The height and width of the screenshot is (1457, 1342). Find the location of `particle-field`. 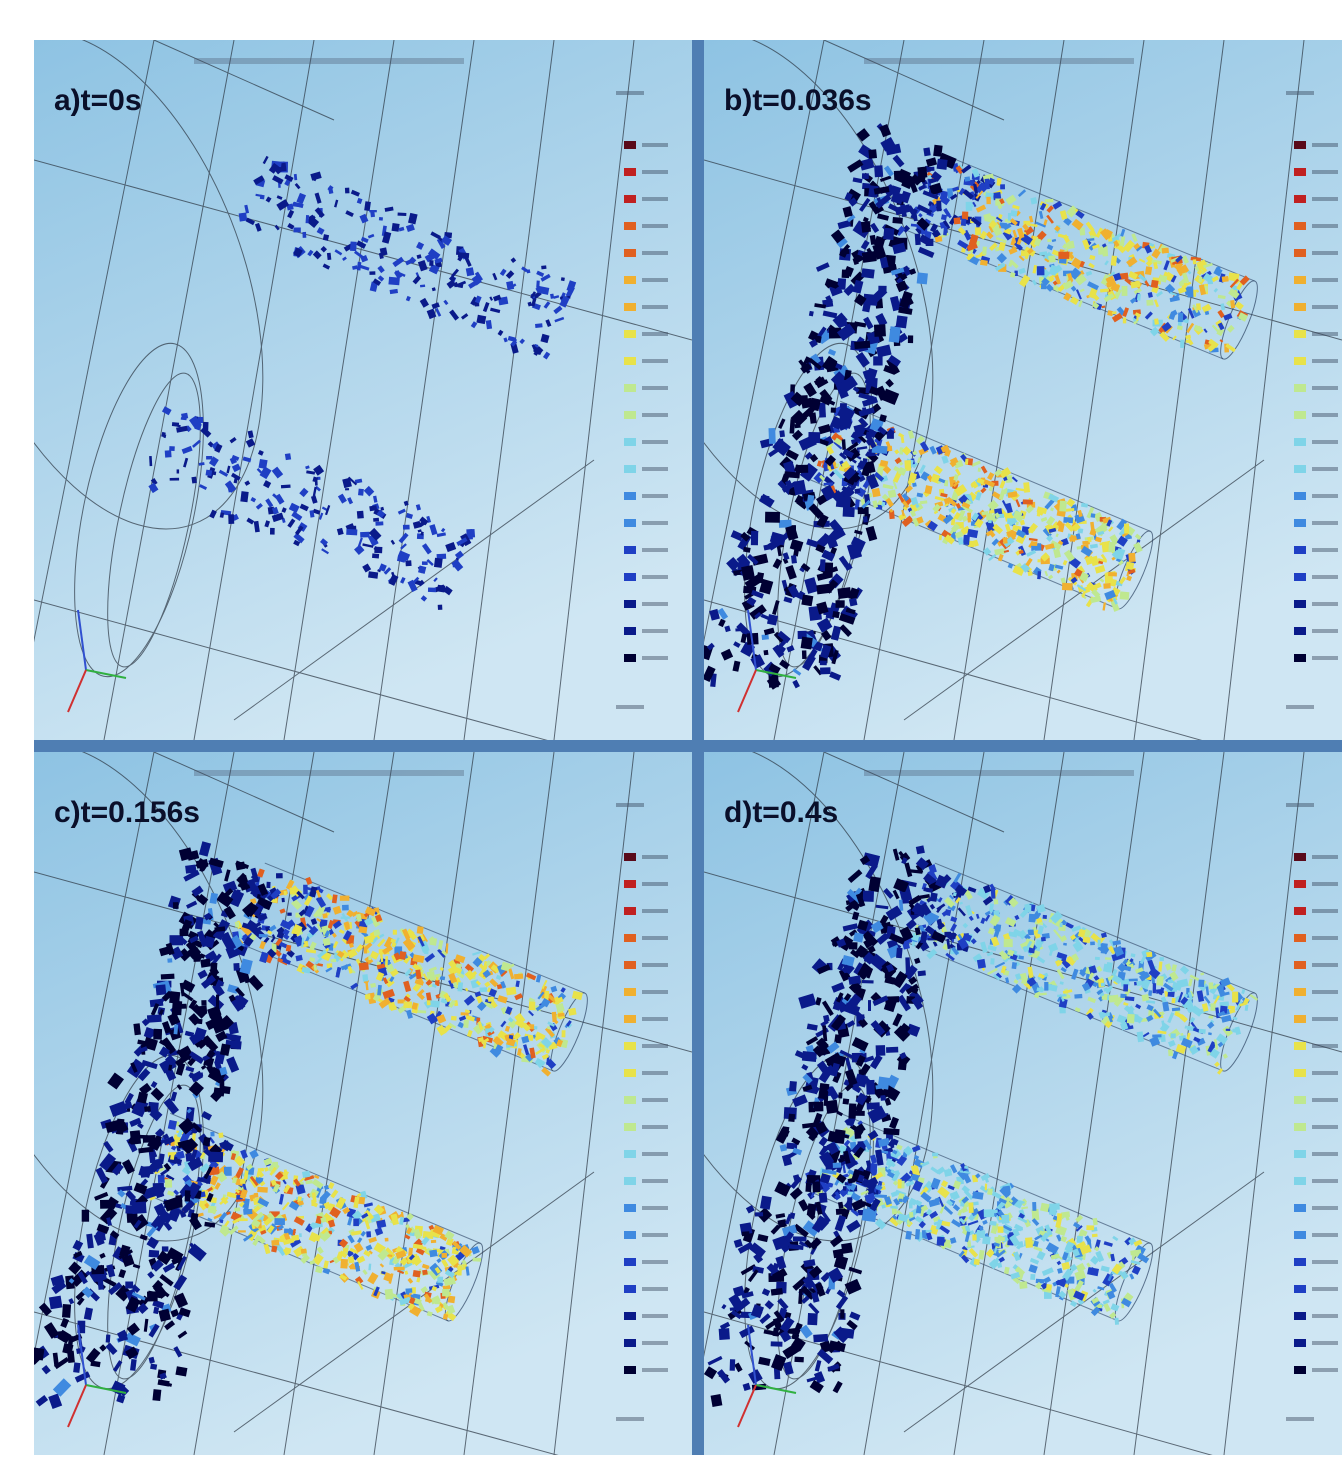

particle-field is located at coordinates (362, 382).